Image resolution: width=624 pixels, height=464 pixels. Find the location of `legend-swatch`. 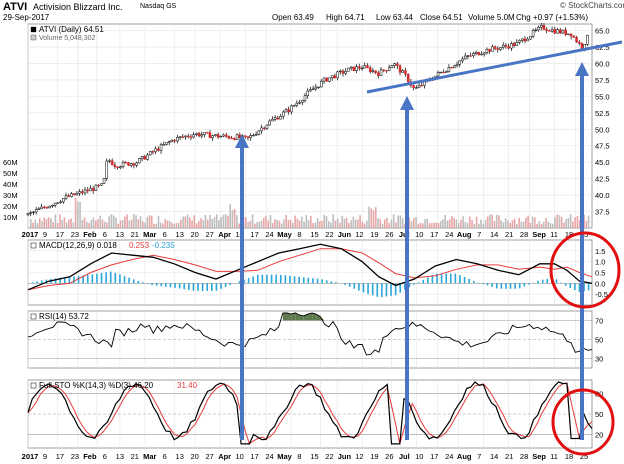

legend-swatch is located at coordinates (33, 245).